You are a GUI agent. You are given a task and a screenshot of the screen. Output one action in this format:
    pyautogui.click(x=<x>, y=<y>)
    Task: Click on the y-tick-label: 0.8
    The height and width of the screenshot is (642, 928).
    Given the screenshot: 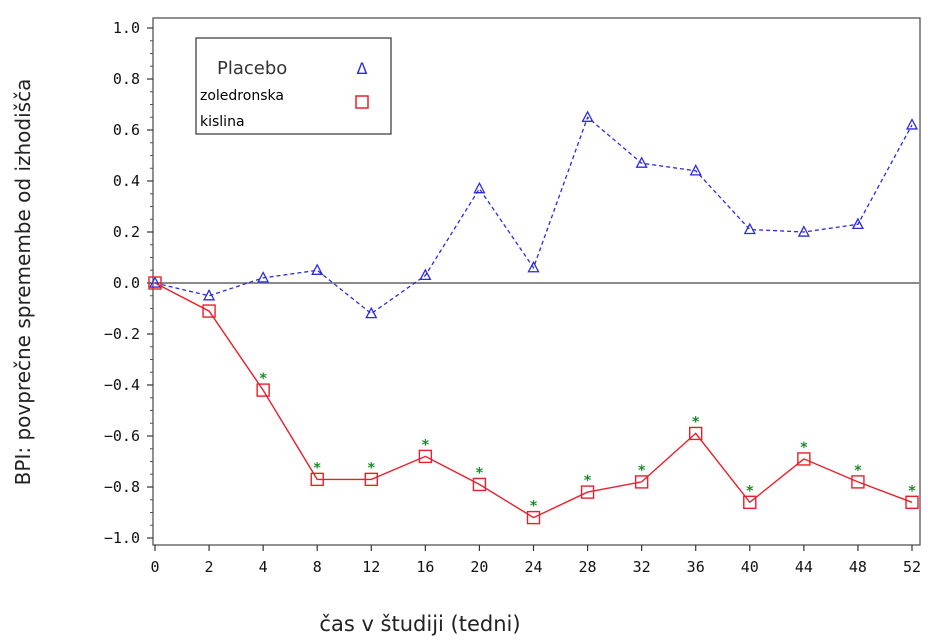 What is the action you would take?
    pyautogui.click(x=126, y=79)
    